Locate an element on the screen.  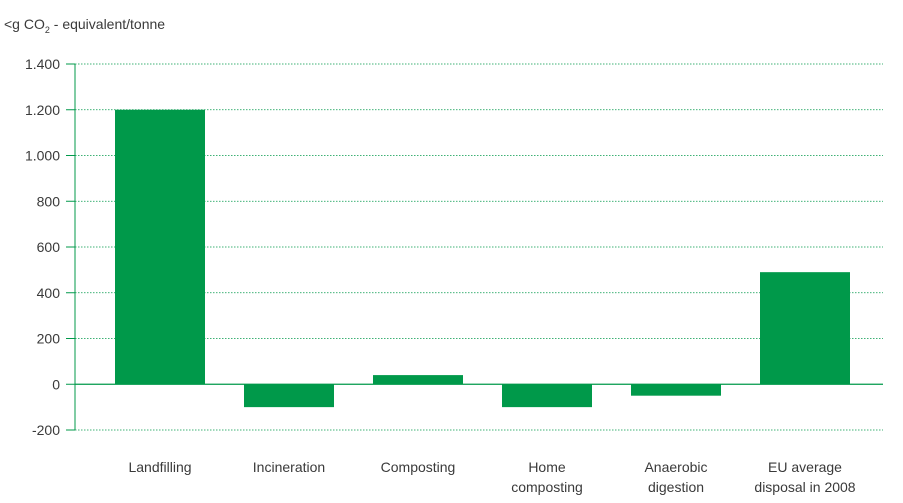
y-tick-label: 0 is located at coordinates (56, 384).